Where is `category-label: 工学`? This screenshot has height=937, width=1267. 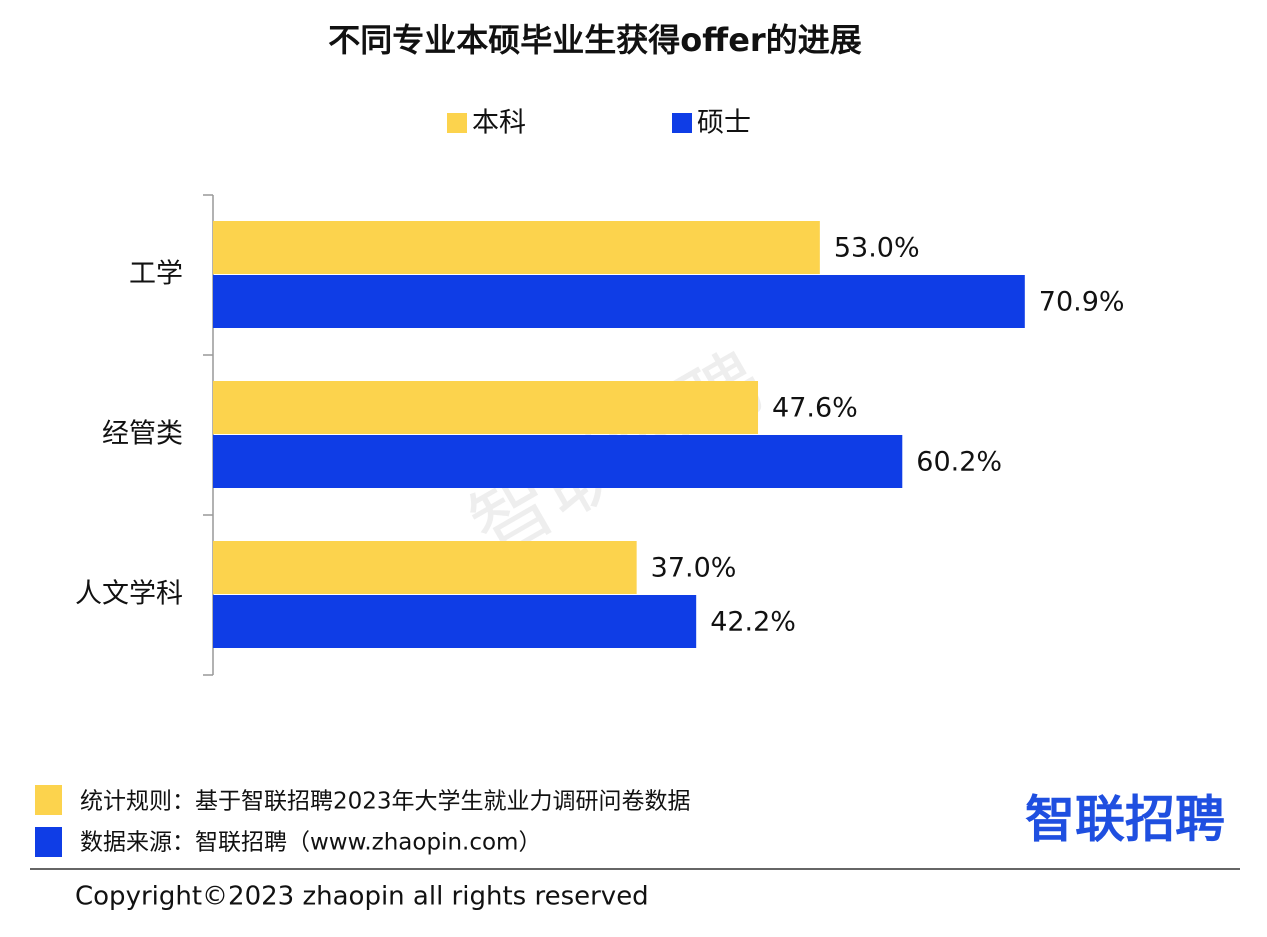 category-label: 工学 is located at coordinates (156, 274).